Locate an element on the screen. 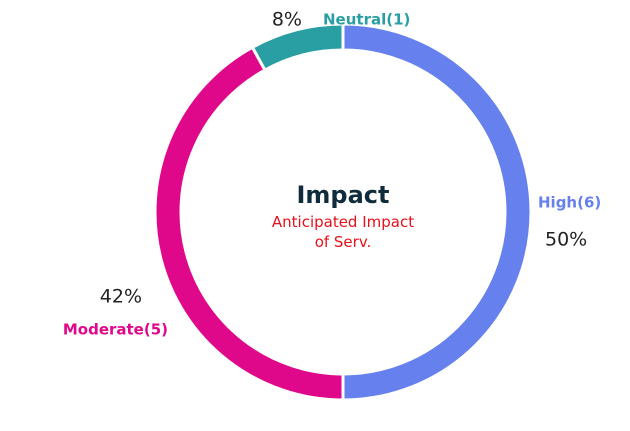  center-label: Impact Anticipated Impact of Serv. is located at coordinates (343, 216).